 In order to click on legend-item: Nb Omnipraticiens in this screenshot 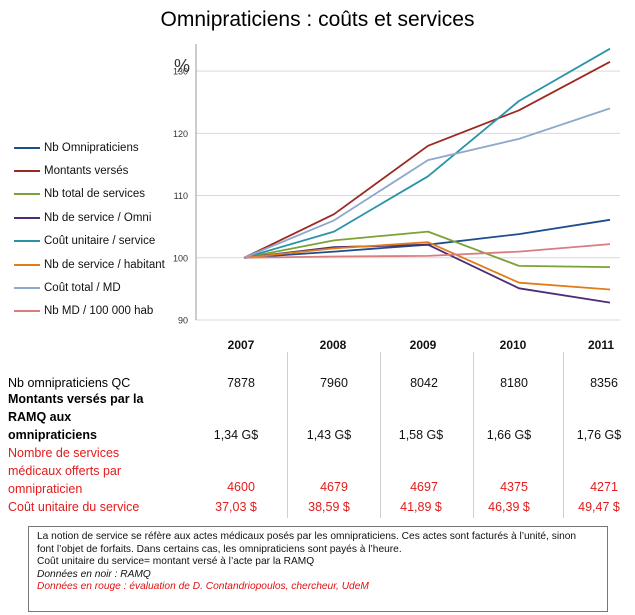, I will do `click(109, 147)`.